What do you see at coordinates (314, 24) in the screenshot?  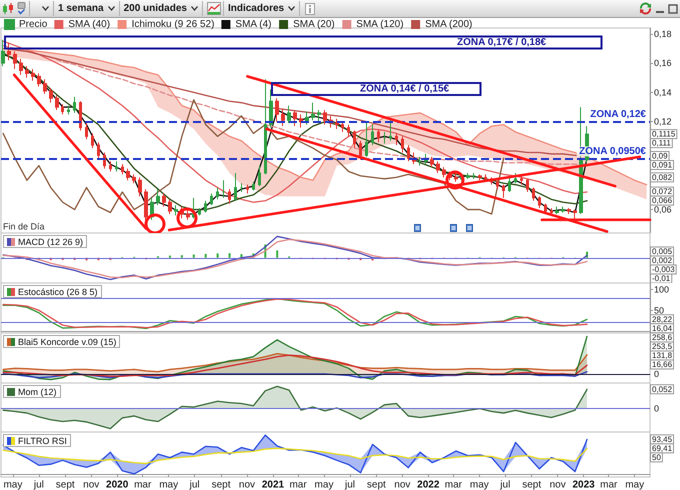 I see `legend-label: SMA (20)` at bounding box center [314, 24].